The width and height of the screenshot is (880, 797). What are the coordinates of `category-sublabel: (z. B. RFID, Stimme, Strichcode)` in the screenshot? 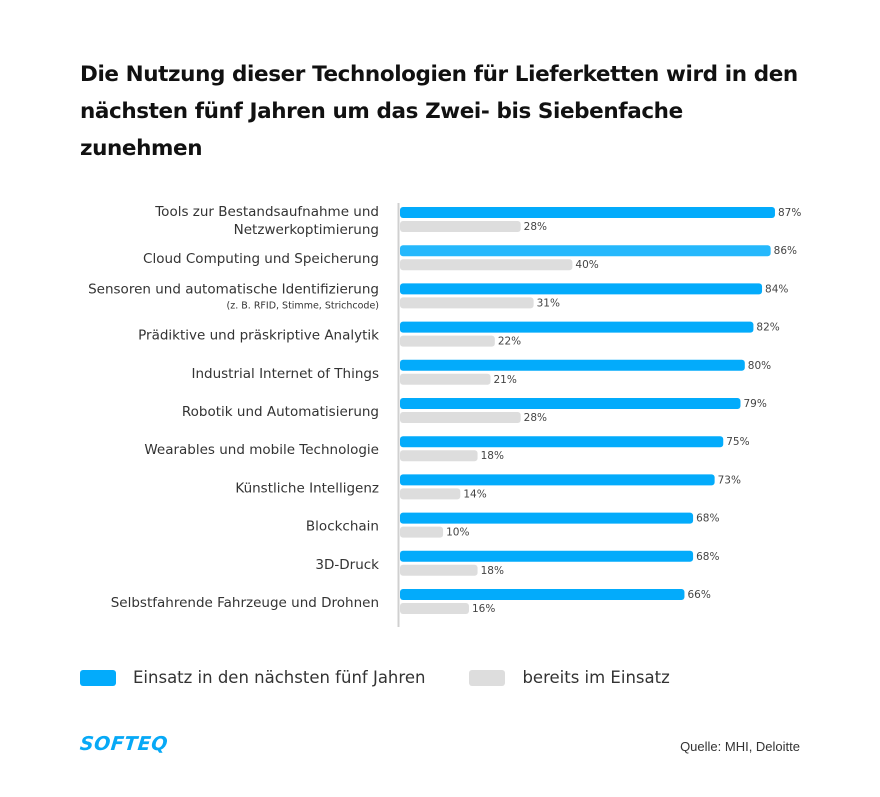 It's located at (303, 305).